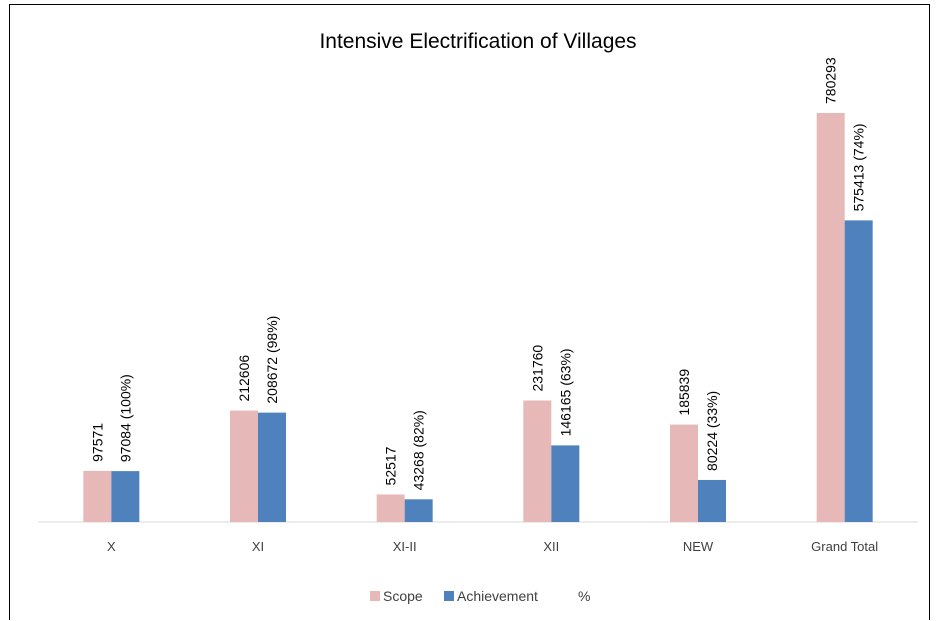 The image size is (936, 621). I want to click on chart-title: Intensive Electrification of Villages, so click(477, 41).